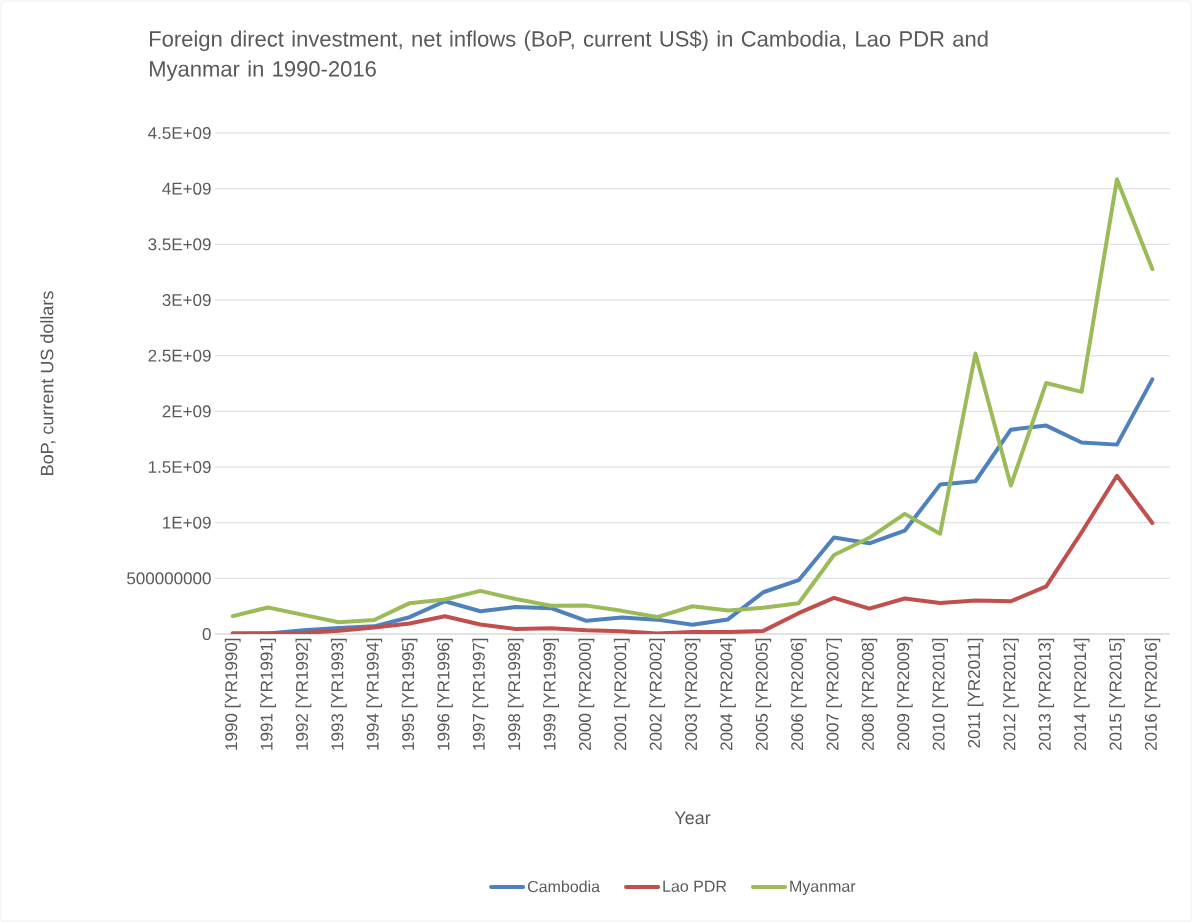 The height and width of the screenshot is (922, 1192). Describe the element at coordinates (1010, 694) in the screenshot. I see `x-tick-label: 2012 [YR2012]` at that location.